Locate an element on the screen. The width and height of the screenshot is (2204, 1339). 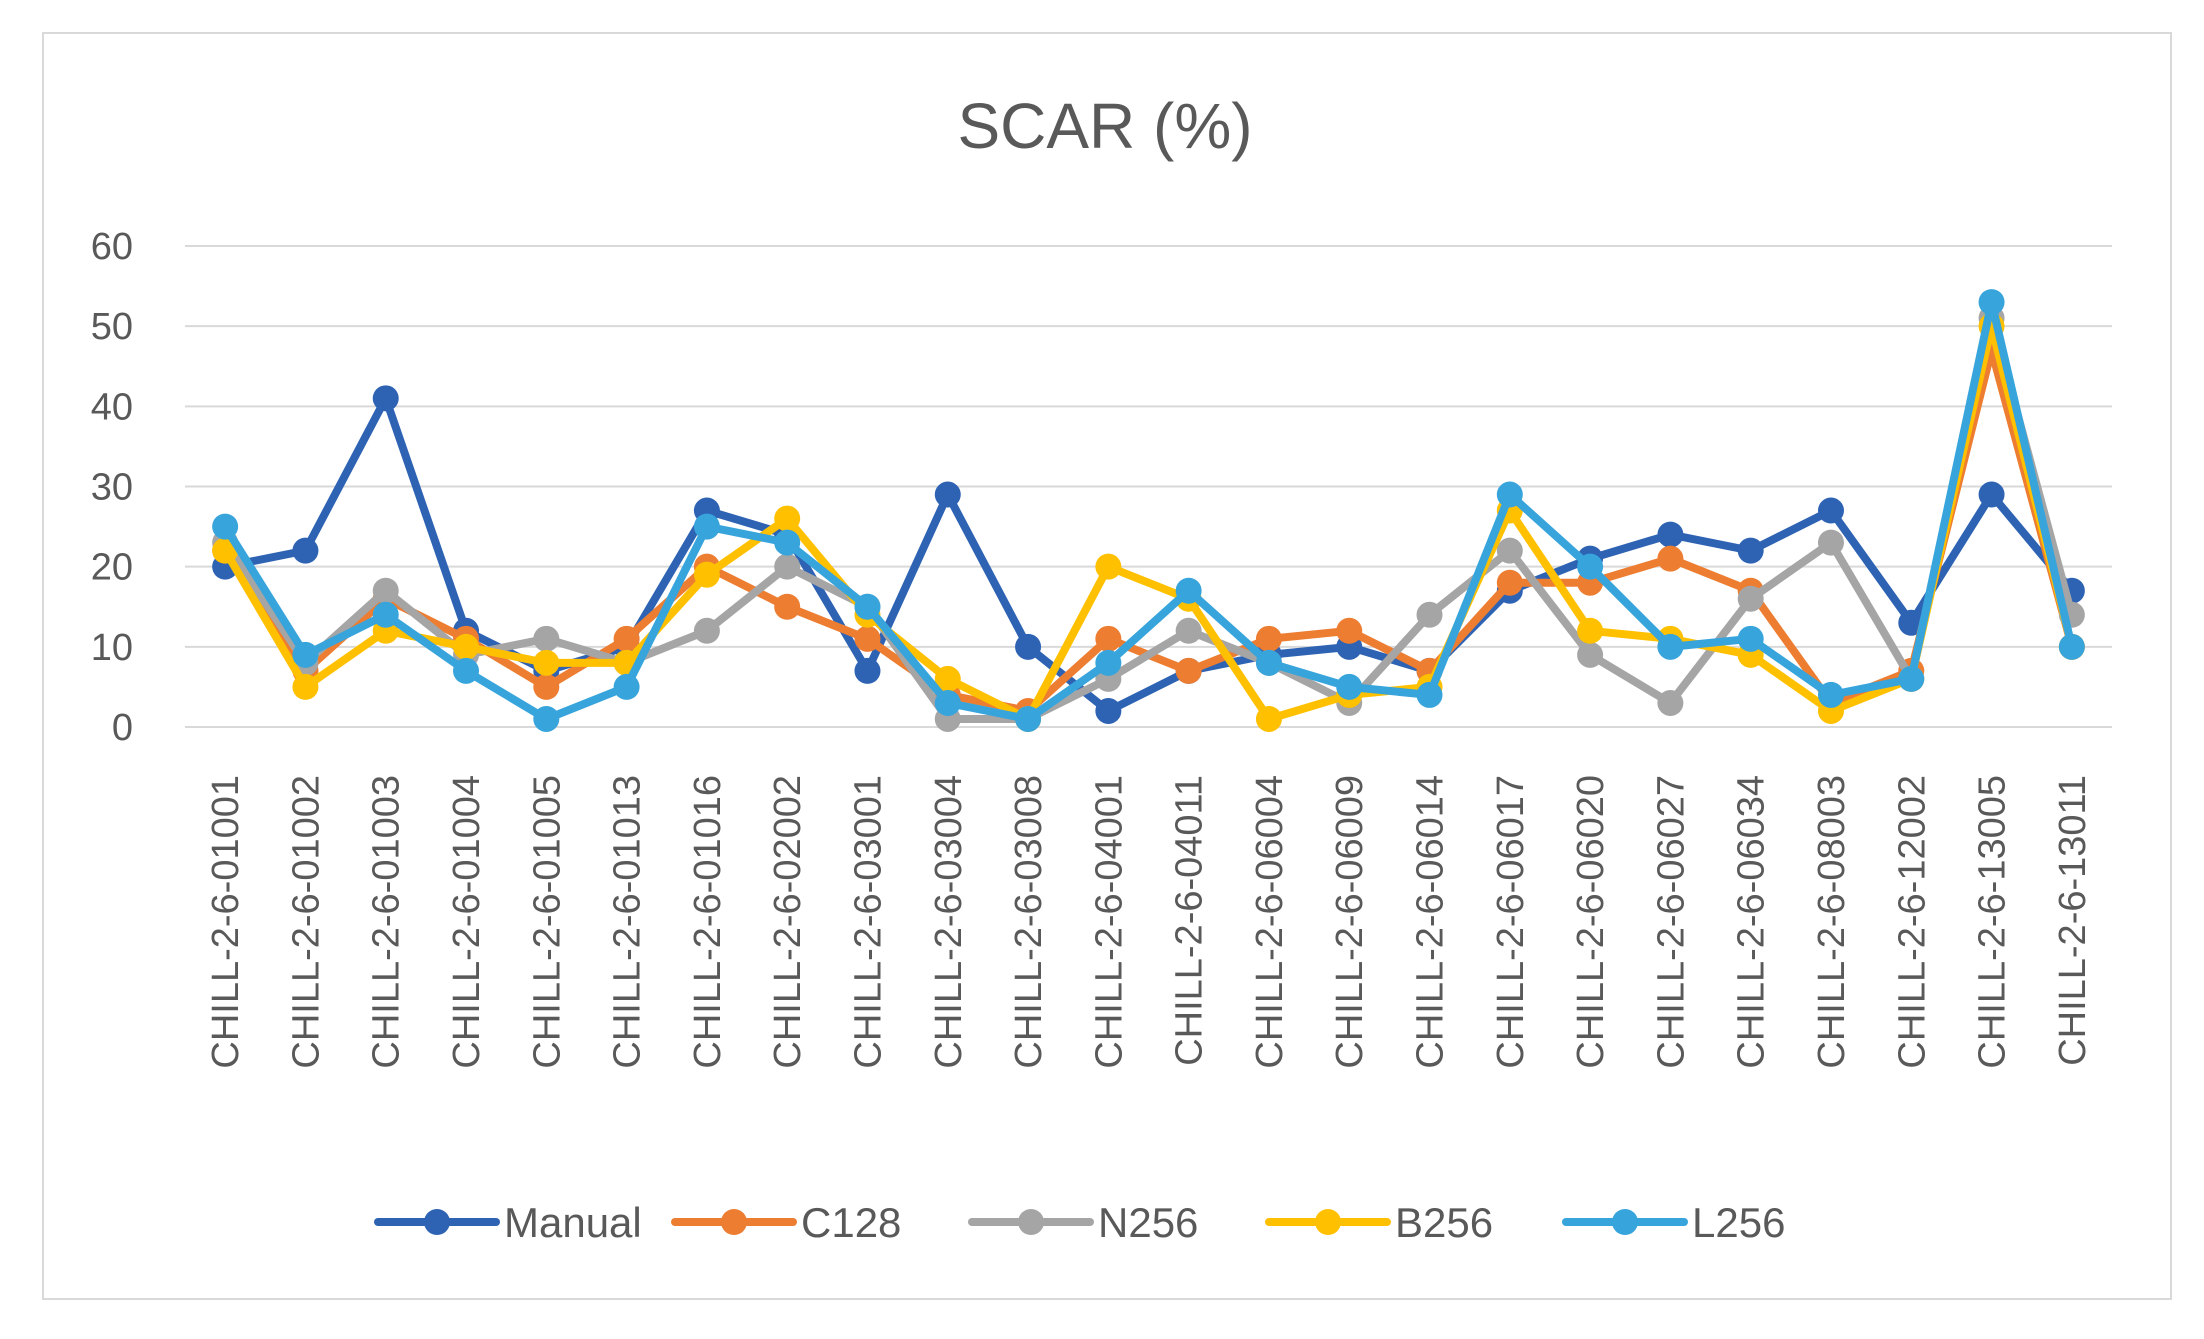
legend-label: Manual is located at coordinates (573, 1222).